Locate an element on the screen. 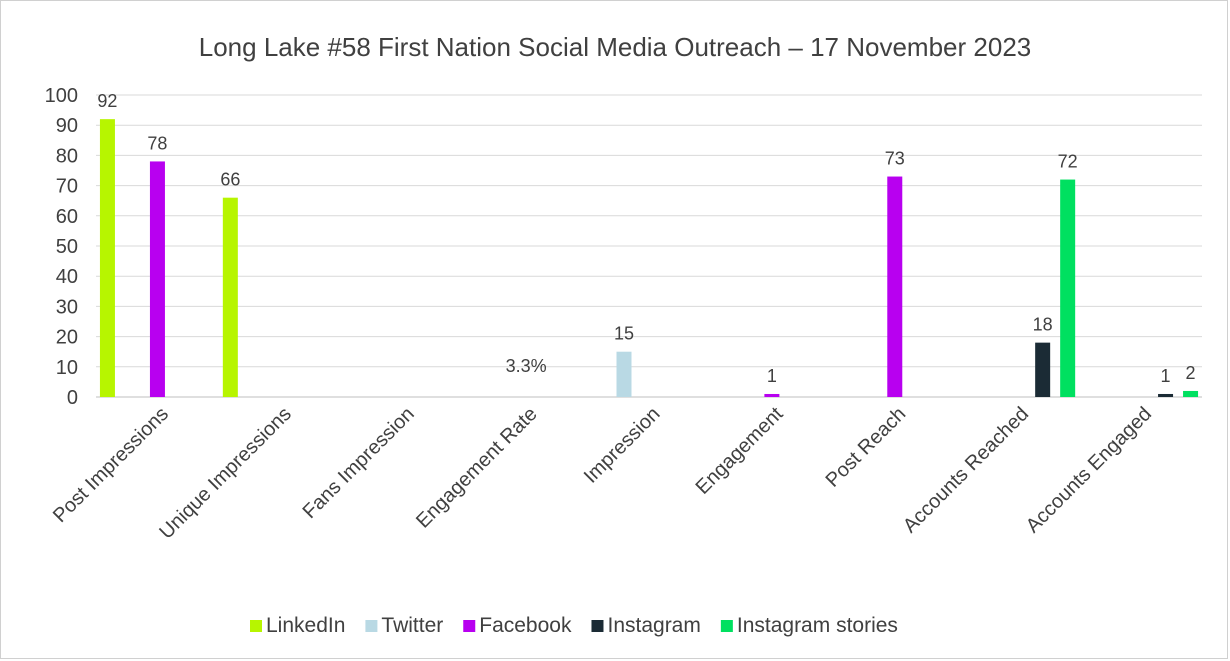 The height and width of the screenshot is (661, 1230). y-tick-label: 60 is located at coordinates (67, 217).